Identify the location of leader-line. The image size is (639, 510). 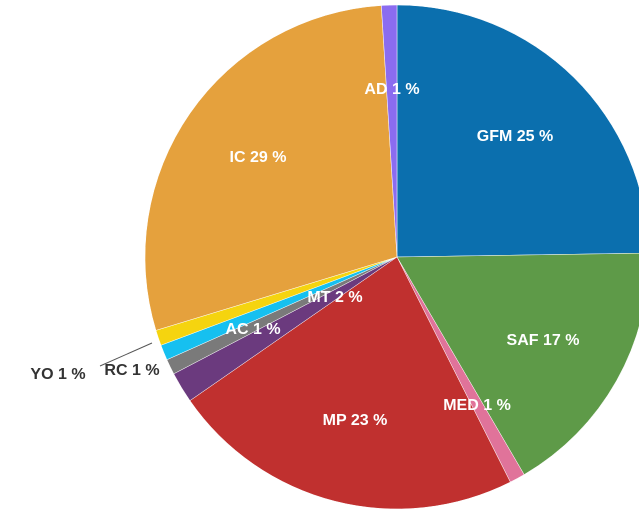
(126, 354).